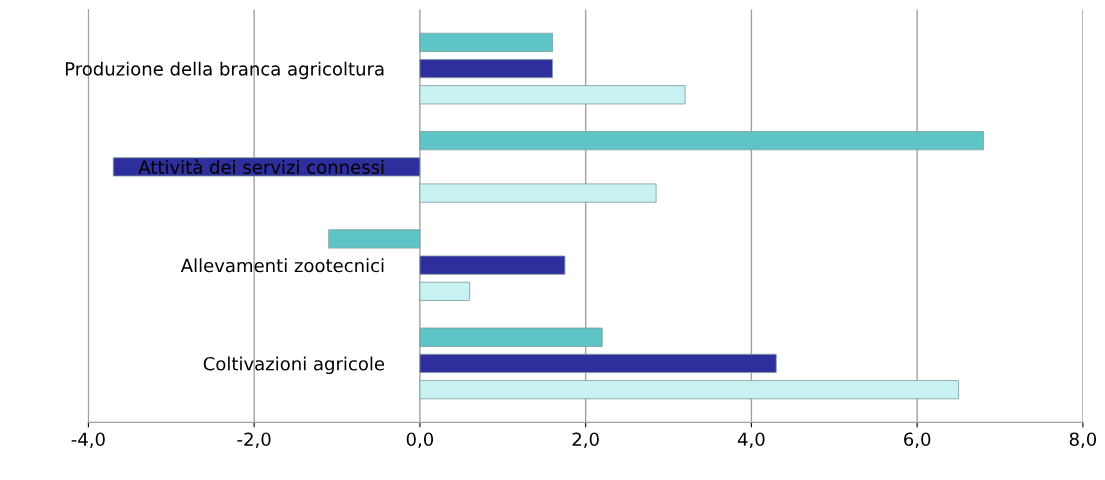  What do you see at coordinates (88, 440) in the screenshot?
I see `x-tick-label: -4,0` at bounding box center [88, 440].